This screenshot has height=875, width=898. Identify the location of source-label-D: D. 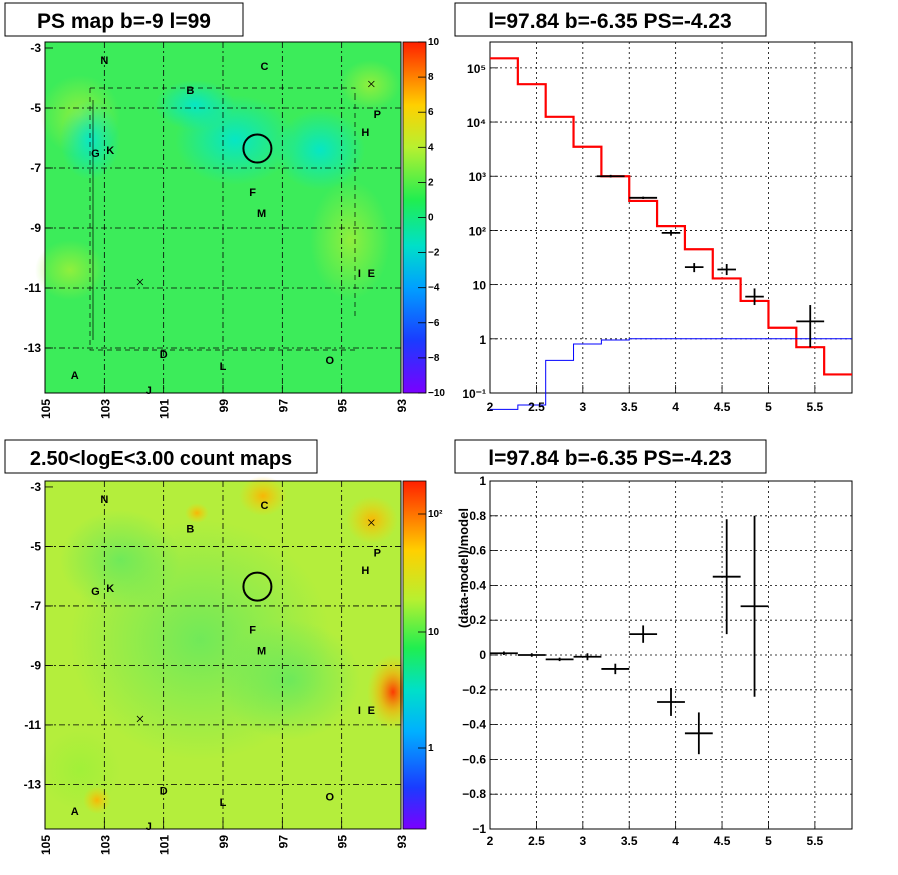
(164, 791).